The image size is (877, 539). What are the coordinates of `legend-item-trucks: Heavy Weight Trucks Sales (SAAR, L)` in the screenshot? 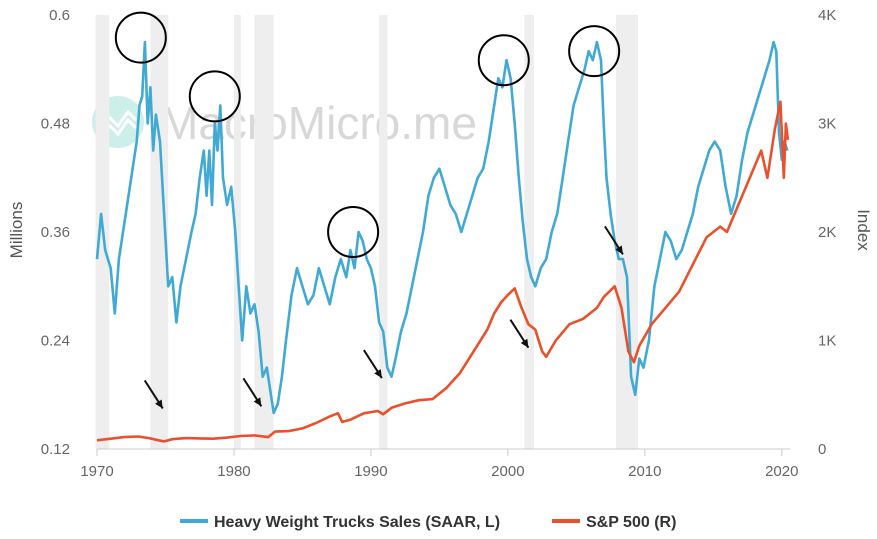 It's located at (340, 522).